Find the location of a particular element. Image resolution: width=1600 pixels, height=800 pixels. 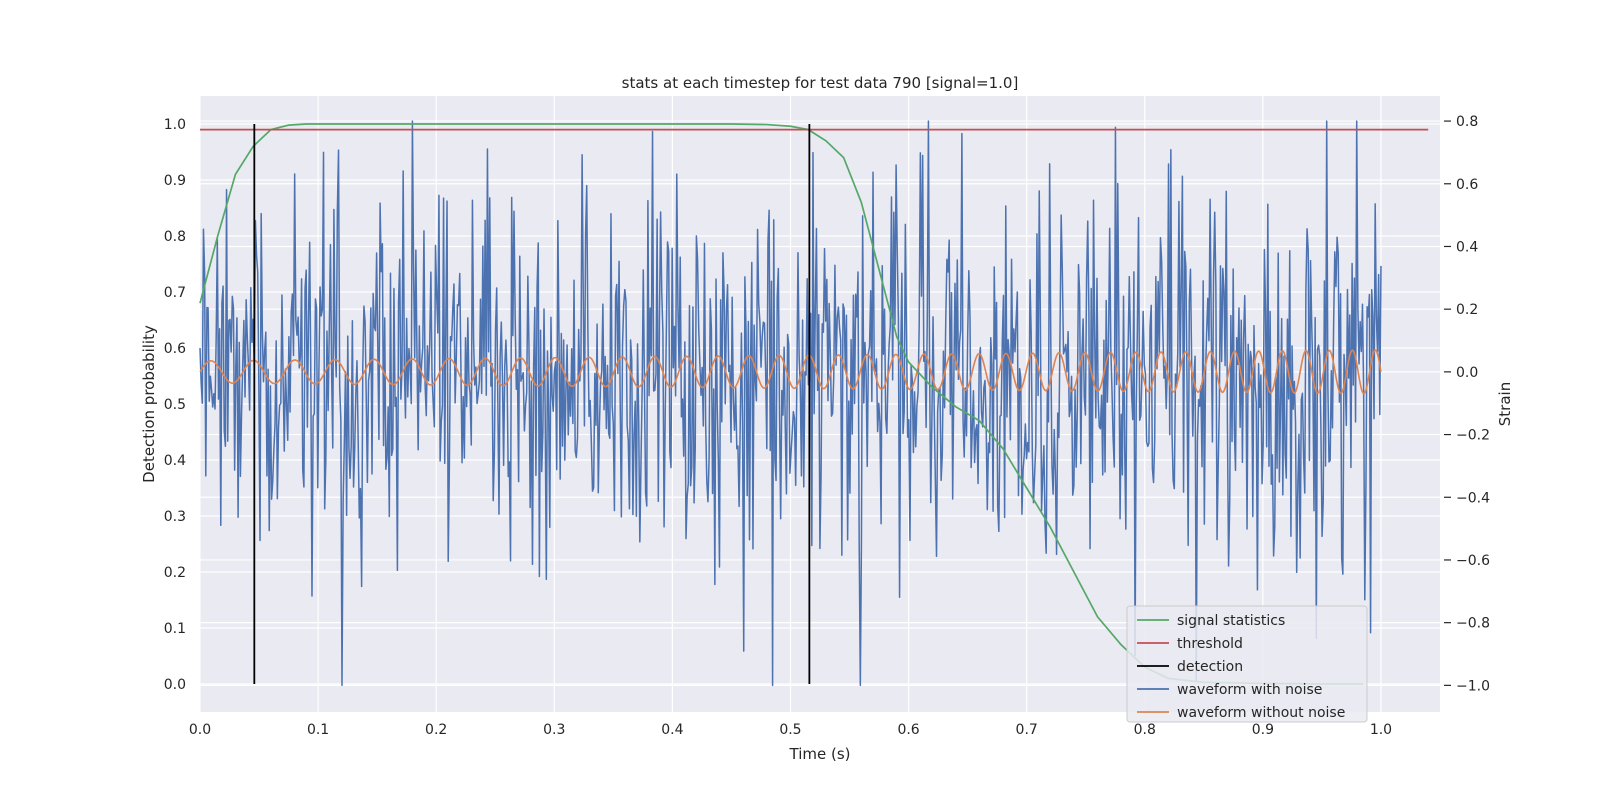

legend-label: waveform with noise is located at coordinates (1249, 690).